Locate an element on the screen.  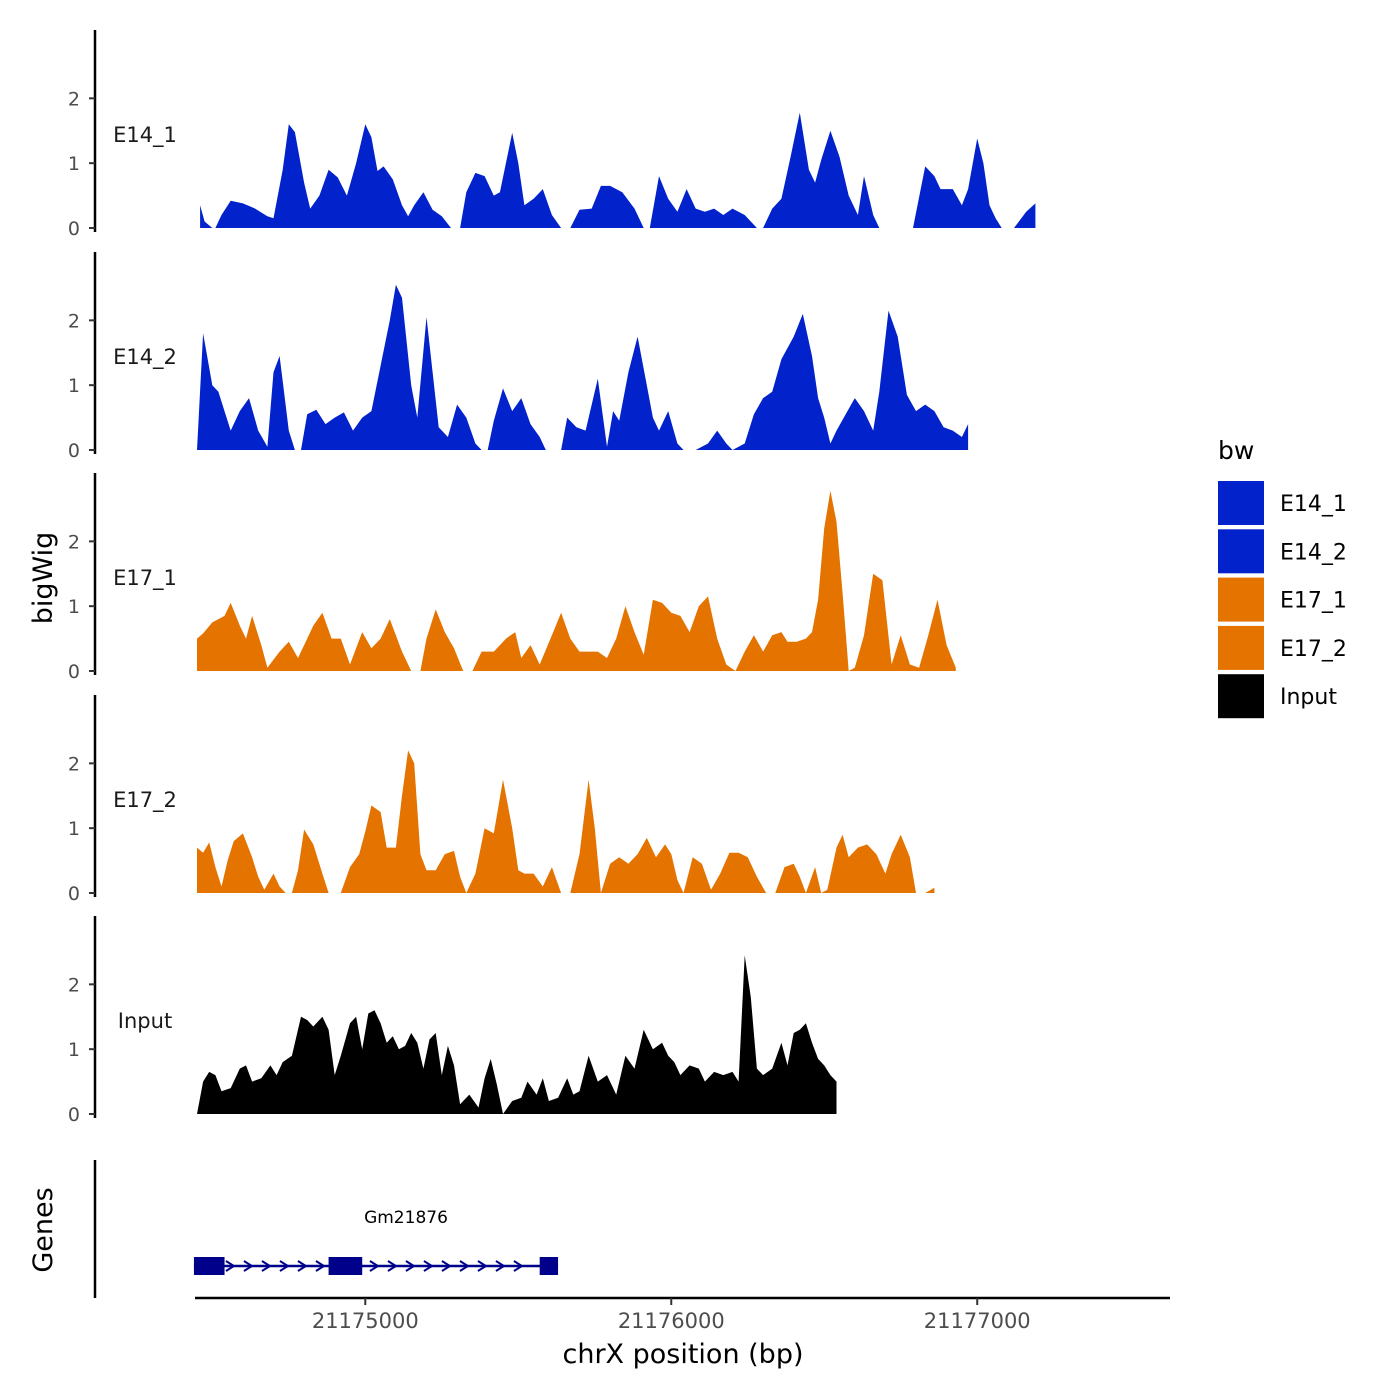
legend-item-e14_1: E14_1 is located at coordinates (1282, 503).